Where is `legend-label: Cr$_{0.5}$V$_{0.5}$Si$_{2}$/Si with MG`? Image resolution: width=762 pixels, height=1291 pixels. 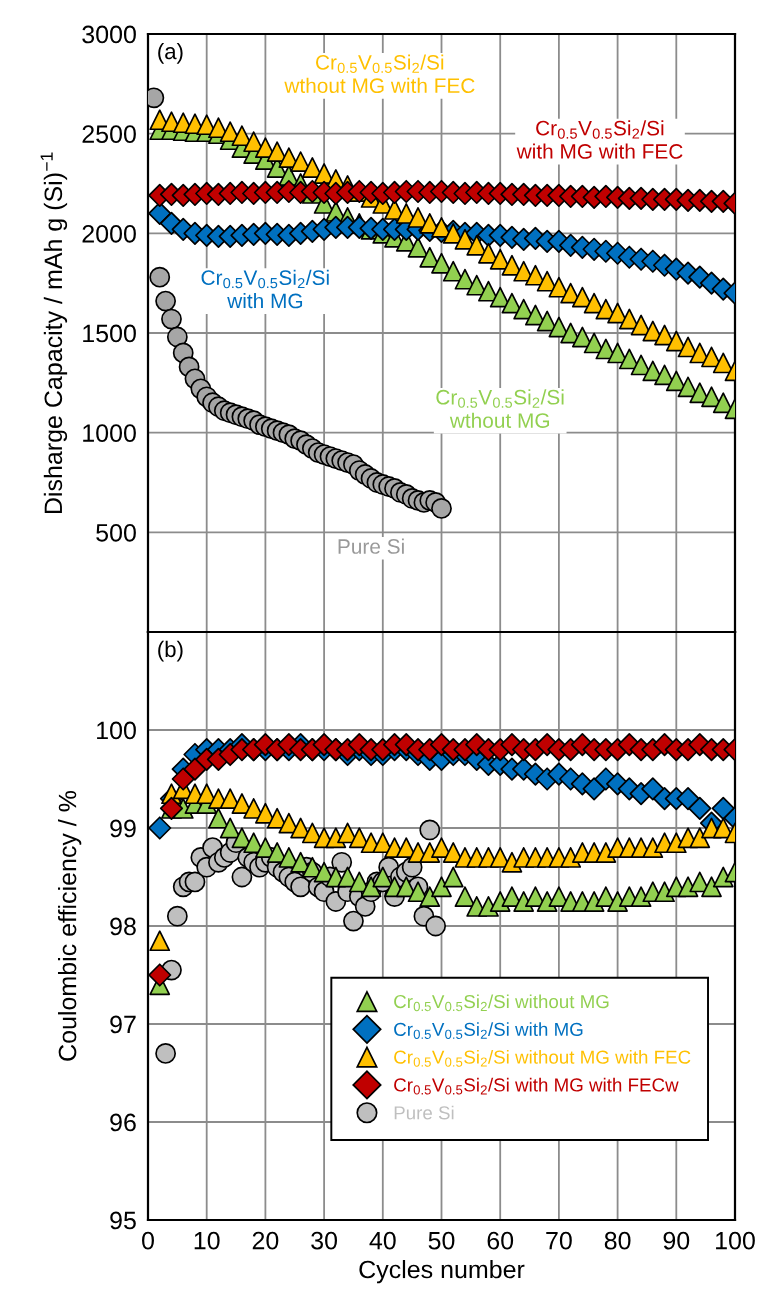 legend-label: Cr$_{0.5}$V$_{0.5}$Si$_{2}$/Si with MG is located at coordinates (488, 1030).